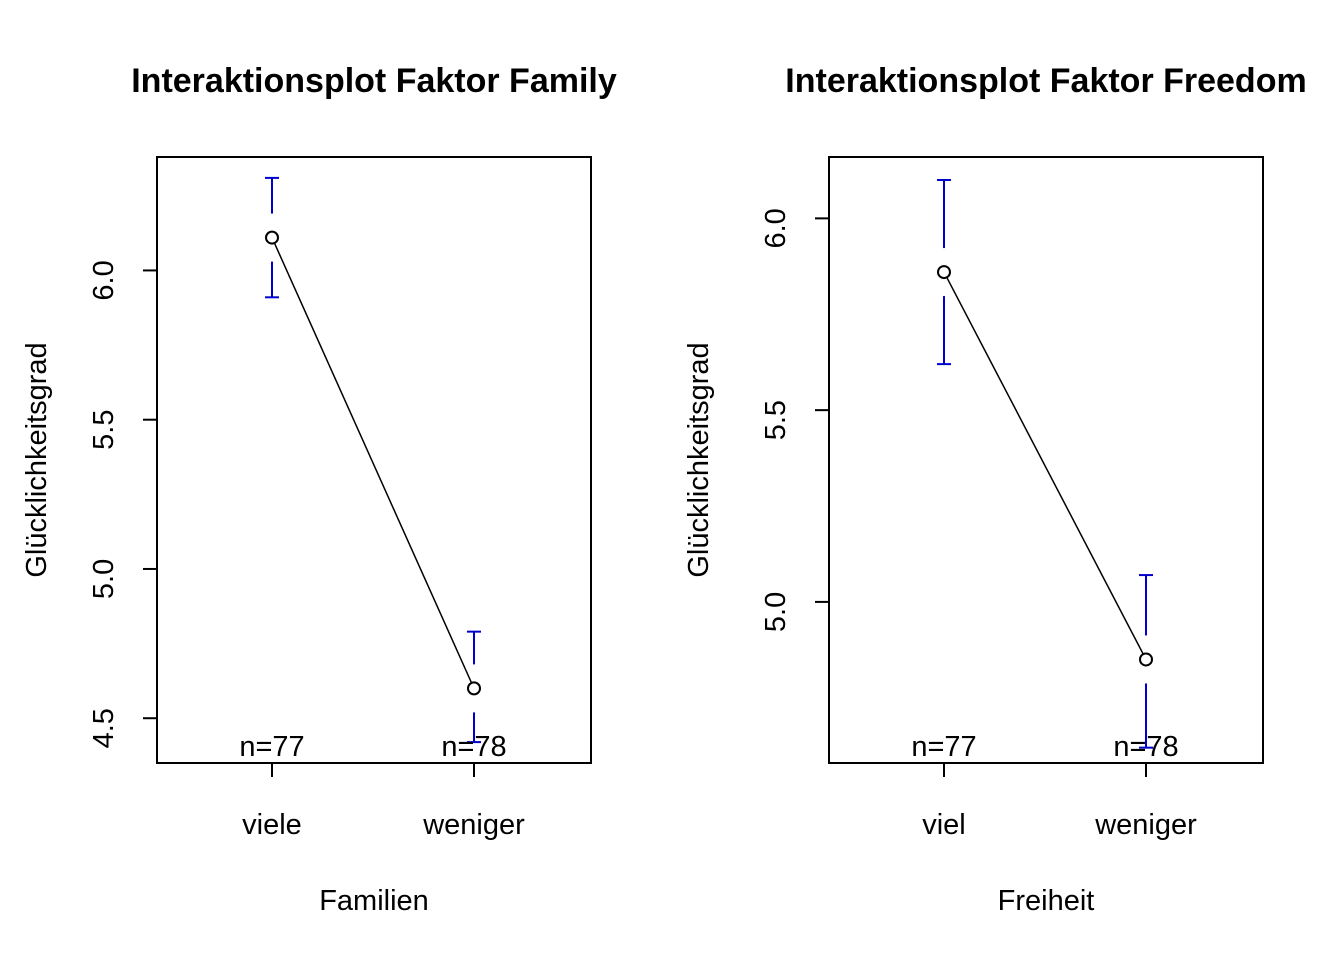 The height and width of the screenshot is (960, 1344). What do you see at coordinates (374, 81) in the screenshot?
I see `chart-title: Interaktionsplot Faktor Family` at bounding box center [374, 81].